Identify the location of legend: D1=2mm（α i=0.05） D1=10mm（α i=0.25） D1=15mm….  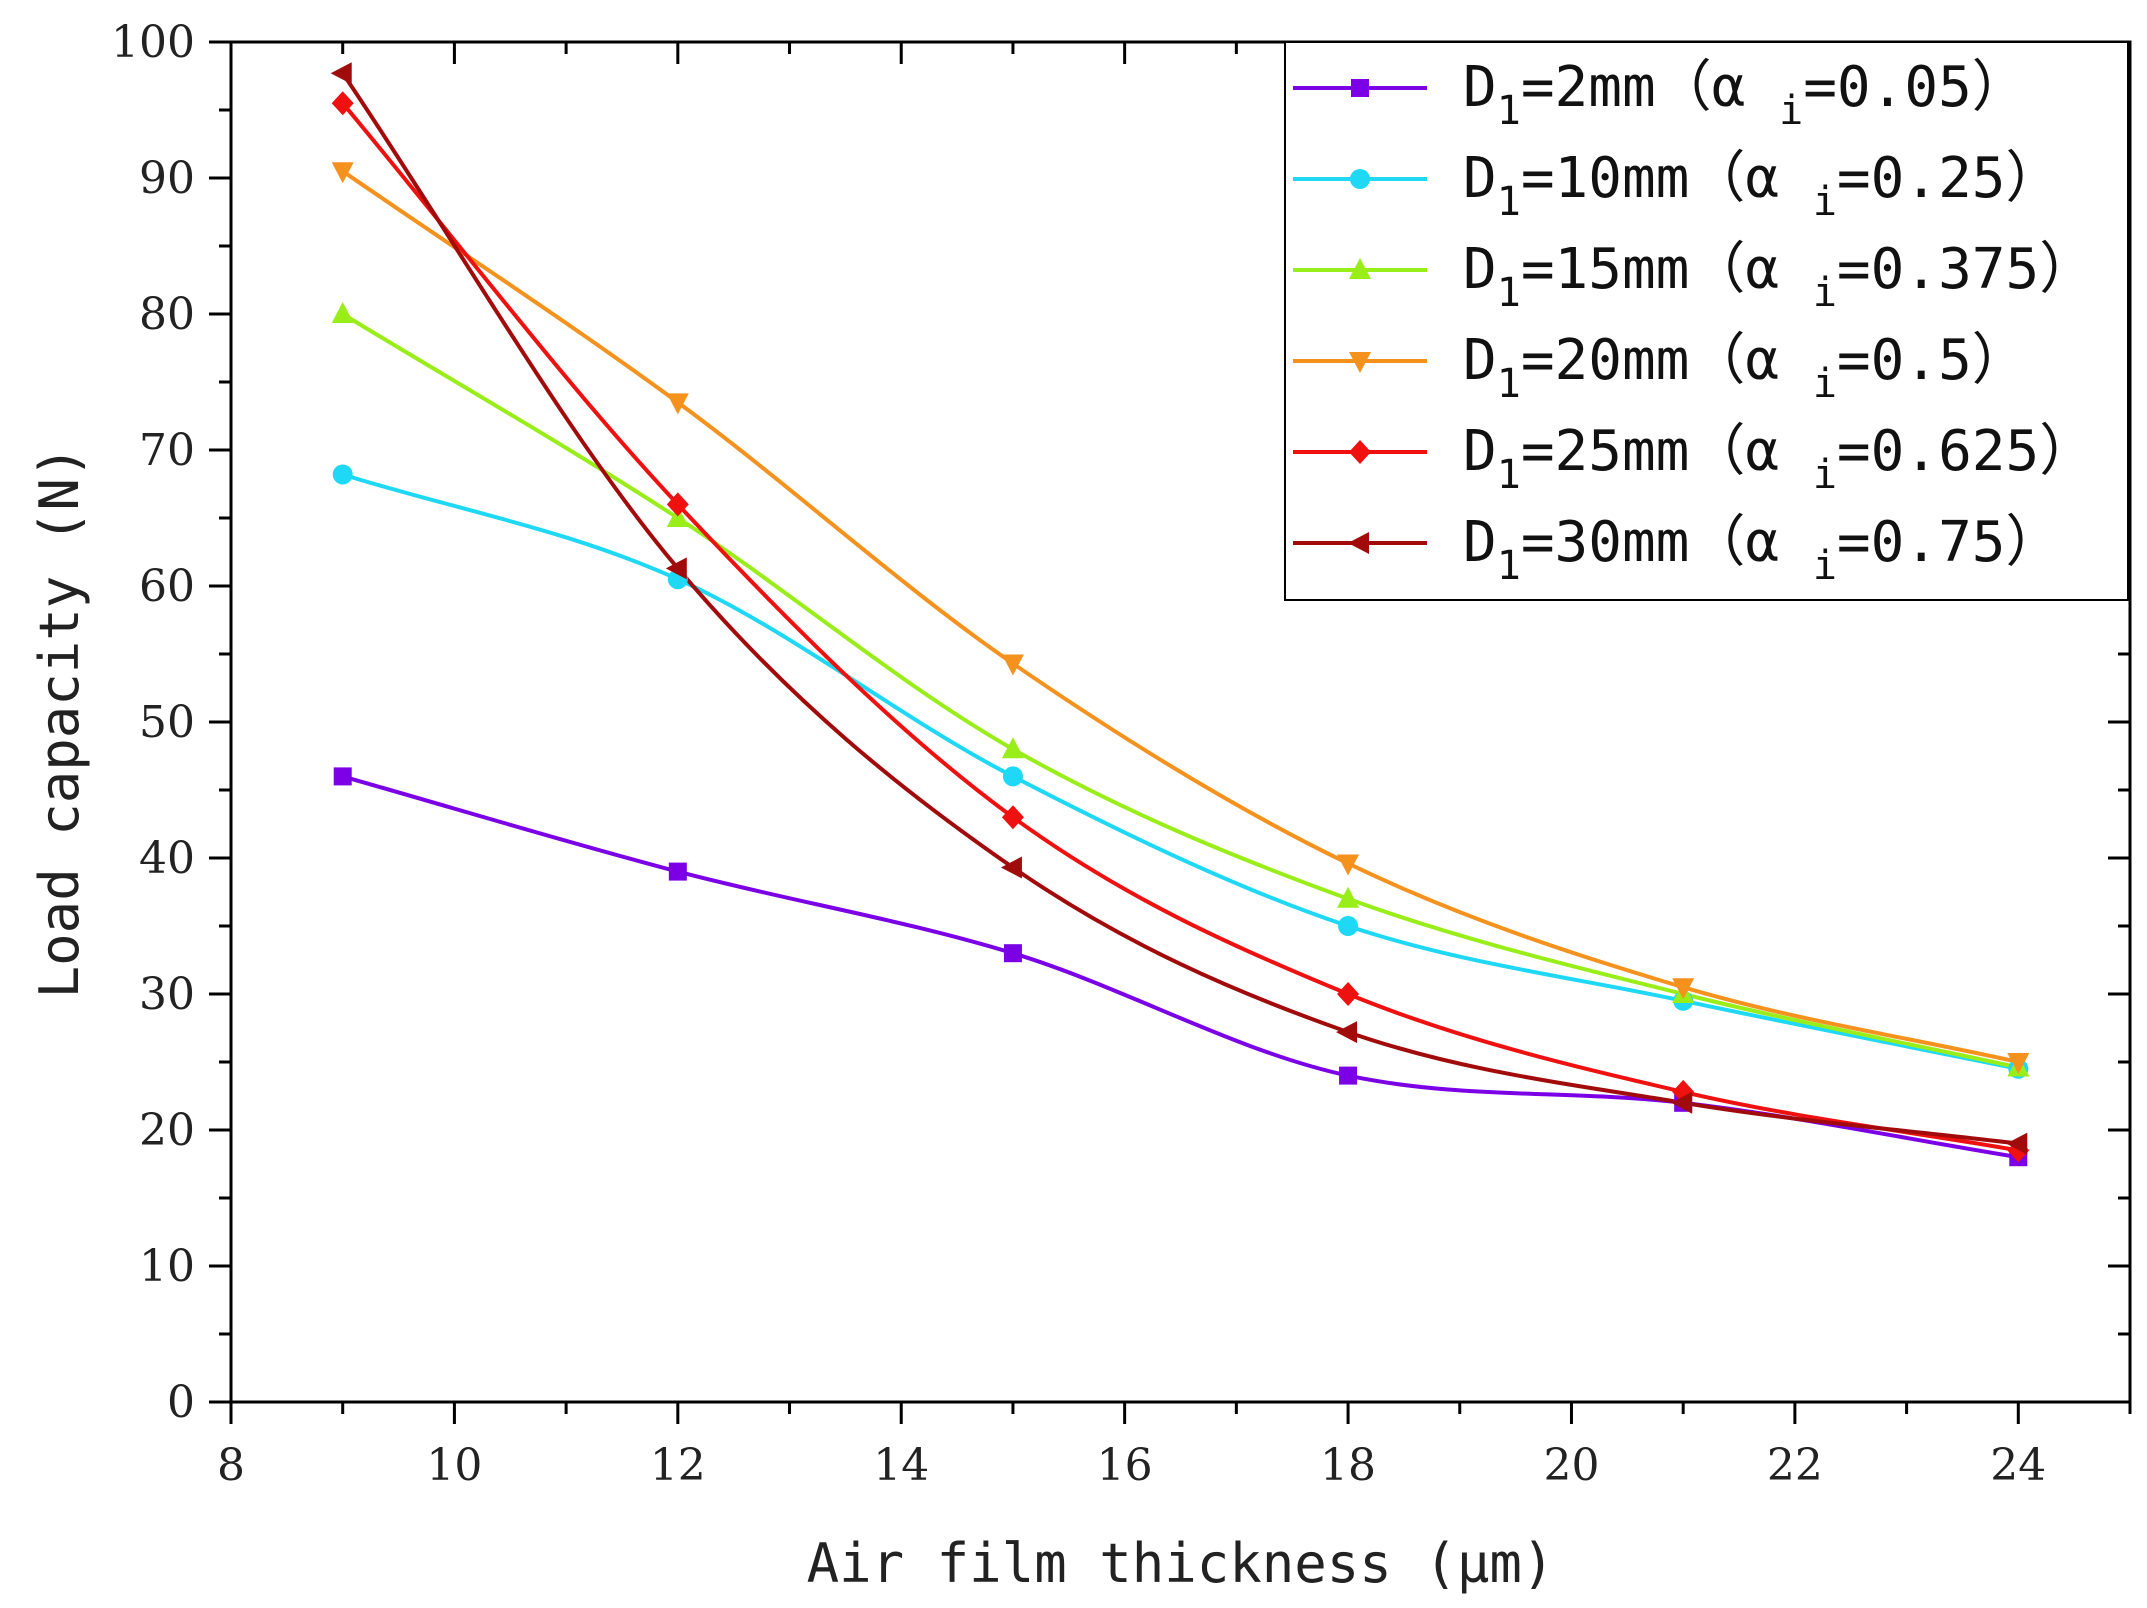
(1706, 321).